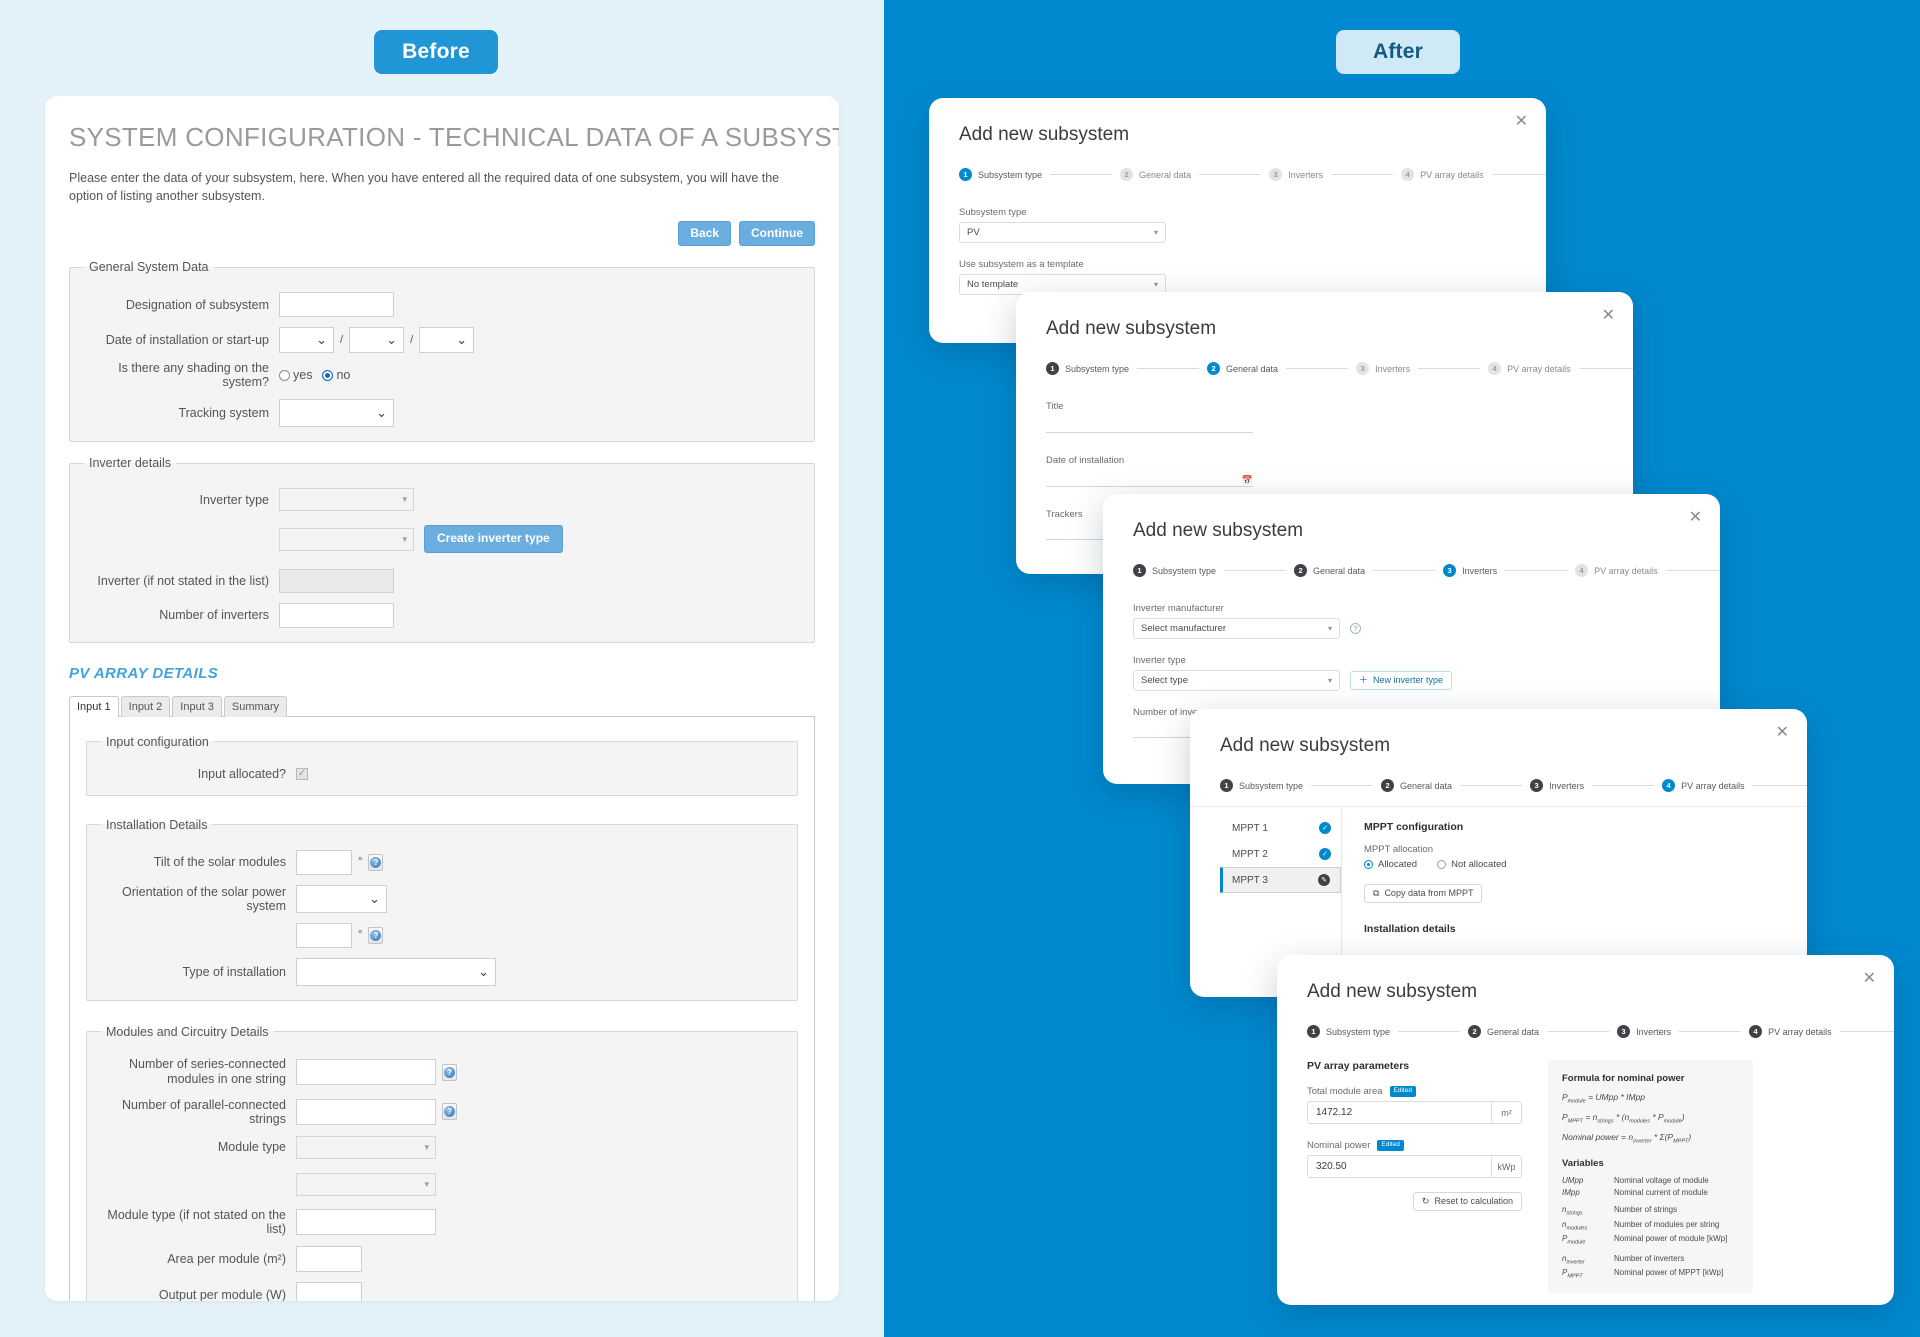 The width and height of the screenshot is (1920, 1337). What do you see at coordinates (442, 898) in the screenshot?
I see `orientation-row: Orientation of the solar power system` at bounding box center [442, 898].